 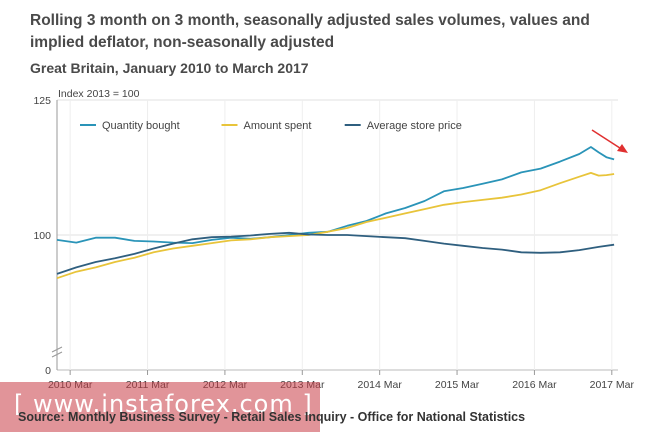 I want to click on watermark: [ www.instaforex.com ], so click(x=160, y=407).